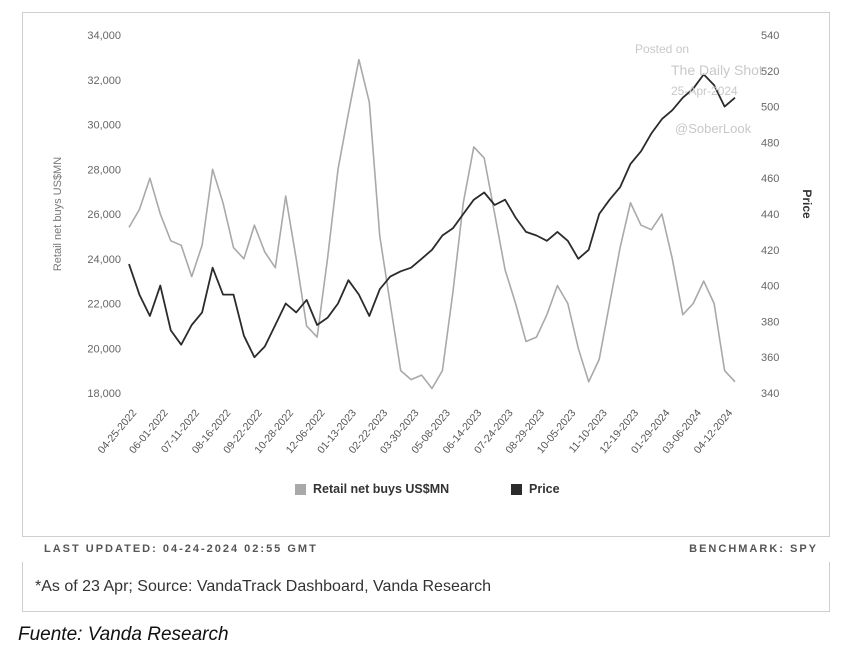 Image resolution: width=858 pixels, height=660 pixels. I want to click on y-right-tick-label: 440, so click(770, 215).